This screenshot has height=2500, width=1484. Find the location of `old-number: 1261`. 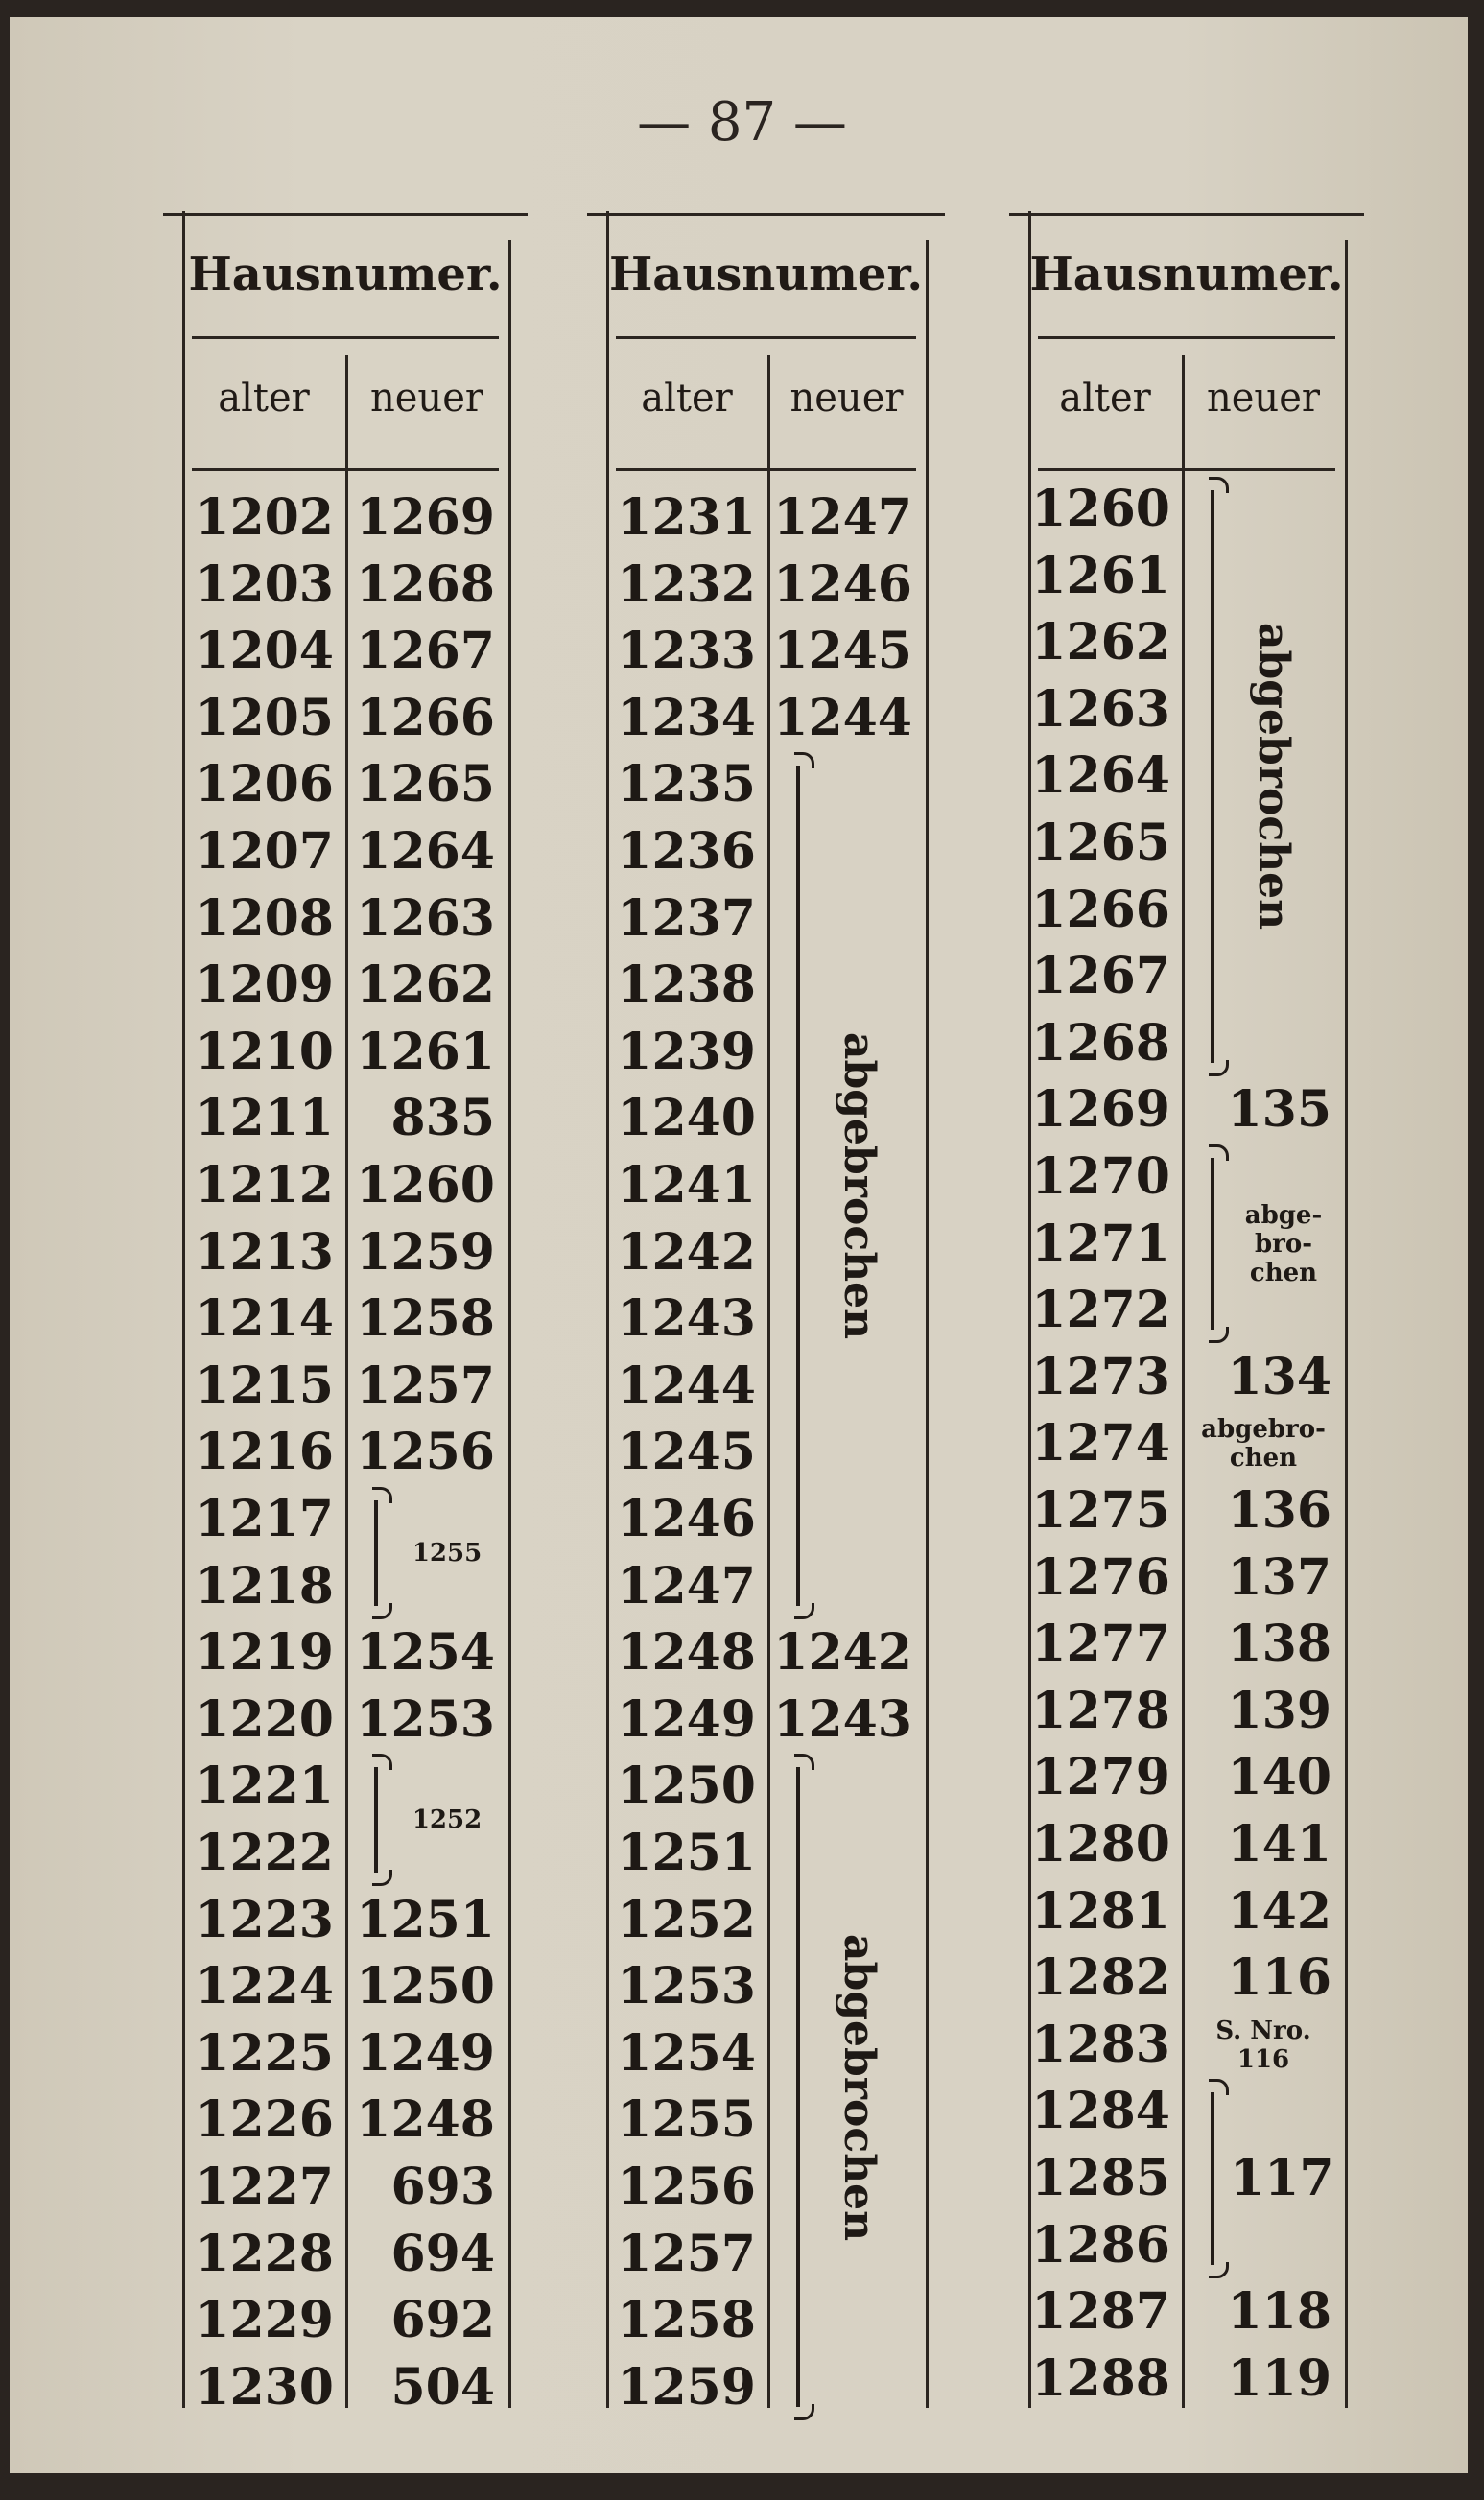

old-number: 1261 is located at coordinates (1101, 575).